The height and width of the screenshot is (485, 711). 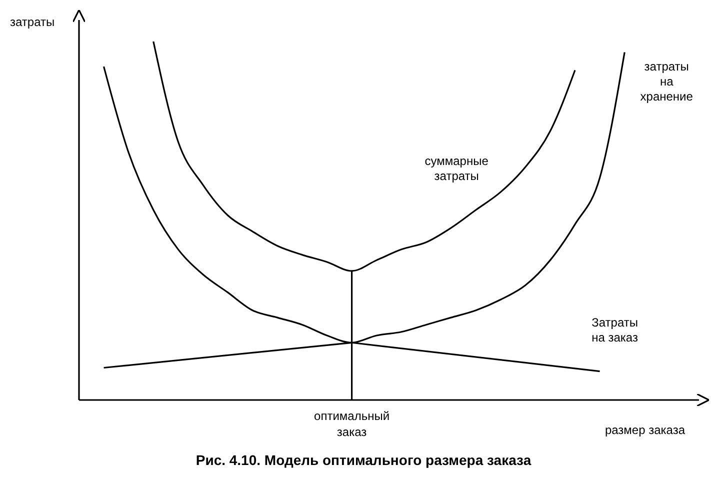 What do you see at coordinates (363, 460) in the screenshot?
I see `text: Рис. 4.10. Модель оптимального размера заказа` at bounding box center [363, 460].